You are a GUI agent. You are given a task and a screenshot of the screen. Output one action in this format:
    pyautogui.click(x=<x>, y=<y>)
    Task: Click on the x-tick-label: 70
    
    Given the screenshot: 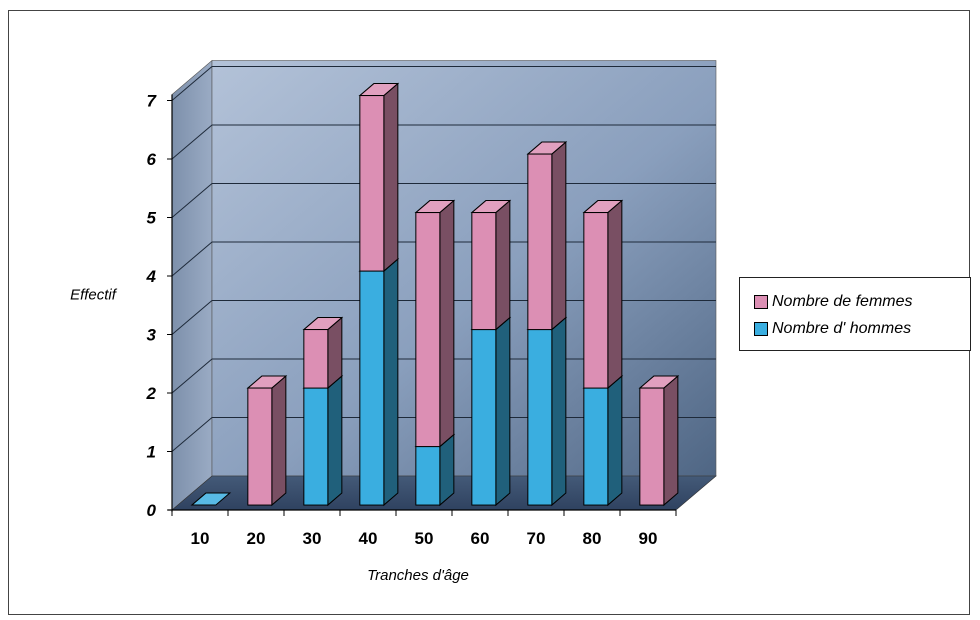 What is the action you would take?
    pyautogui.click(x=536, y=538)
    